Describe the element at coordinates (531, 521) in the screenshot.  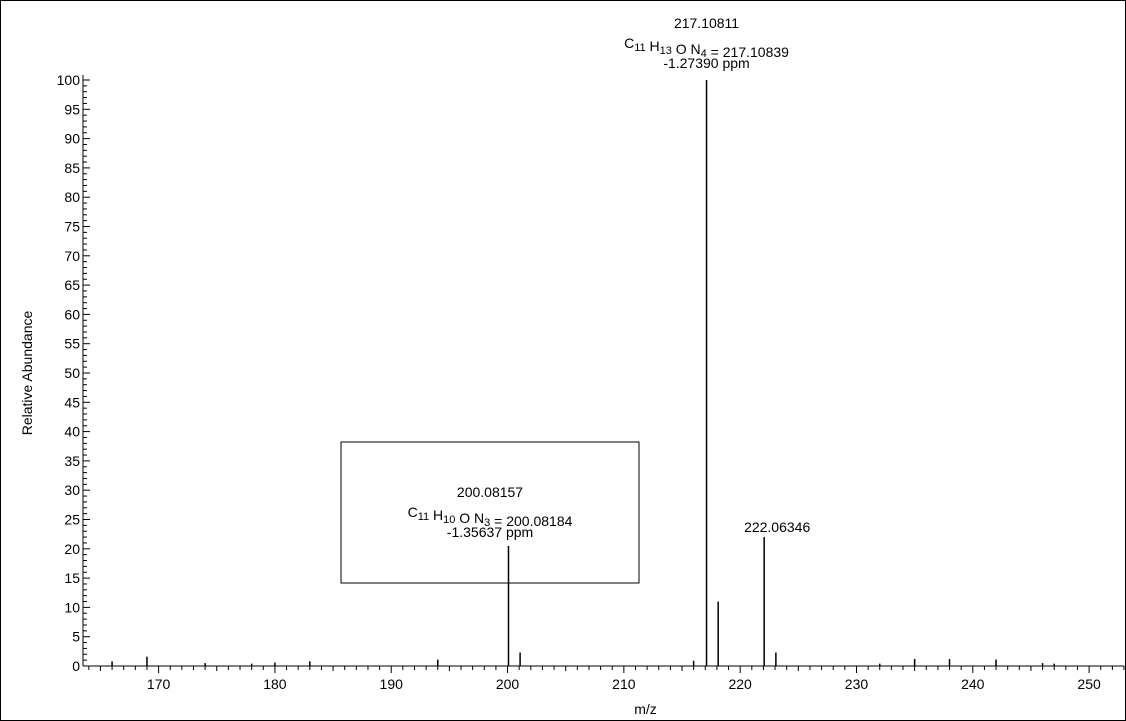
I see `annotation-text: = 200.08184` at that location.